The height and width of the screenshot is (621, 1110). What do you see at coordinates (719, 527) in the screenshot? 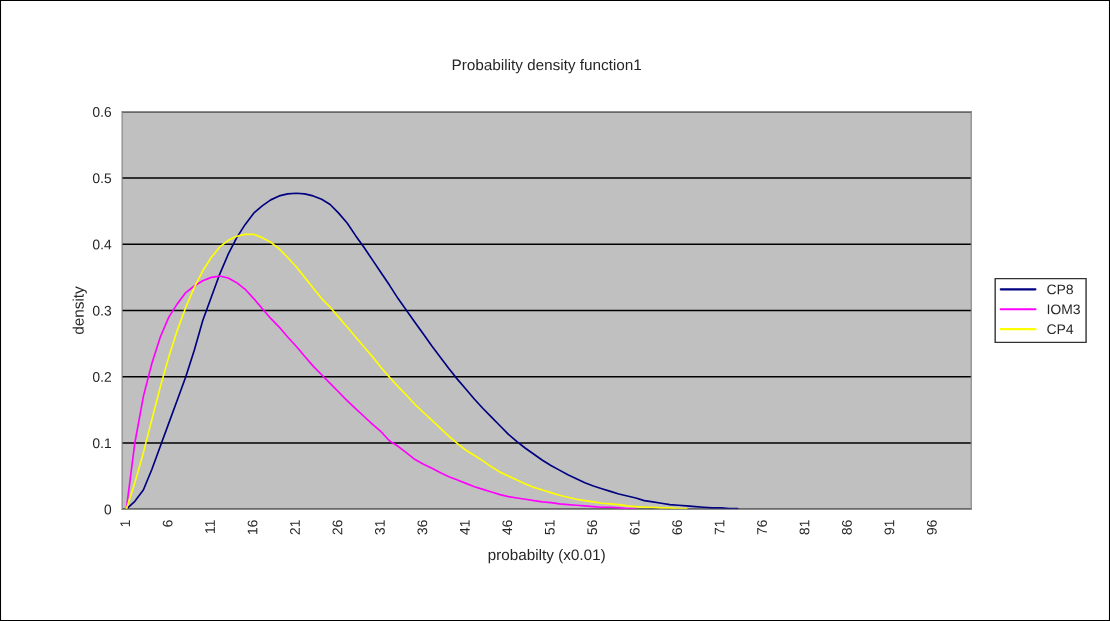
I see `x-tick-label: 71` at bounding box center [719, 527].